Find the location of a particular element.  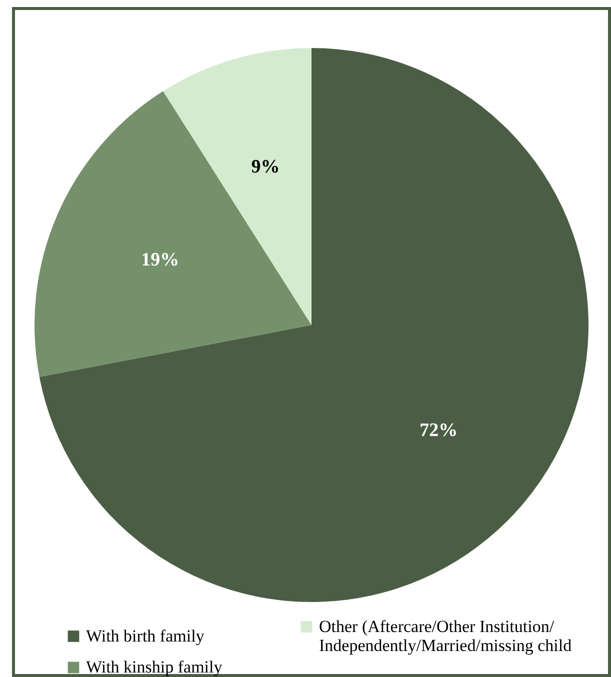

data-label: 19% is located at coordinates (160, 259).